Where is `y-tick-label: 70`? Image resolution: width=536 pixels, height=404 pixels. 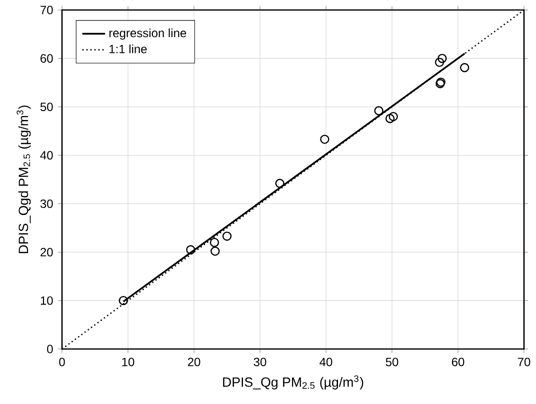 y-tick-label: 70 is located at coordinates (46, 10).